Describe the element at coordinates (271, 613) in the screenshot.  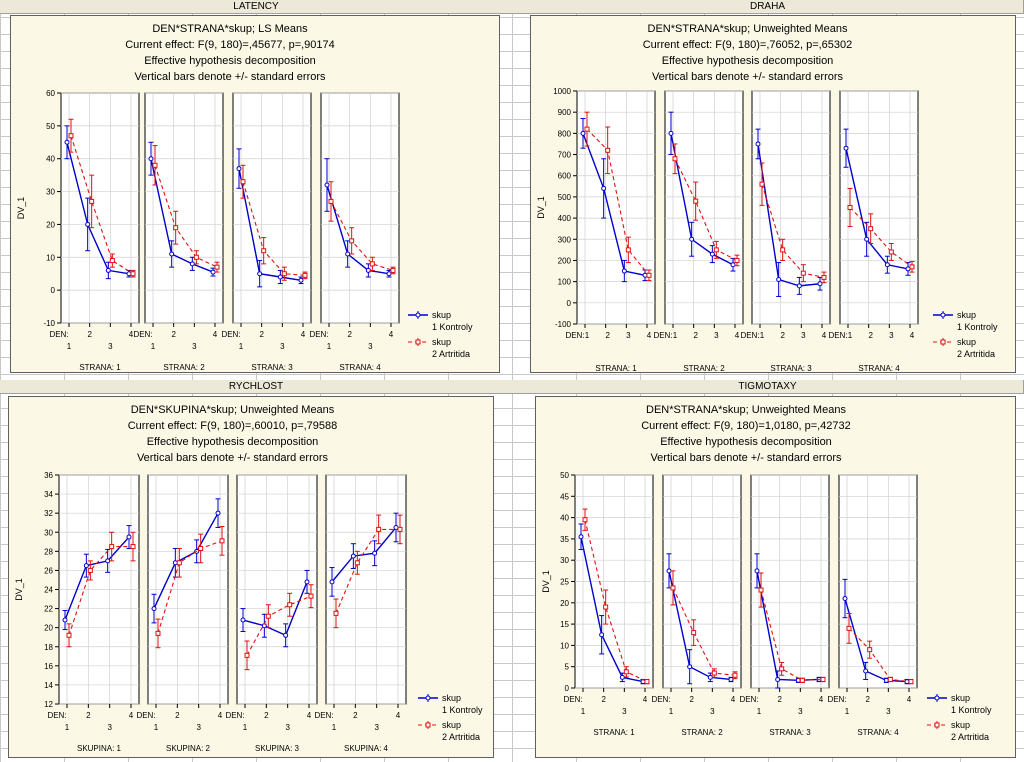
I see `subplot-panel-3: DEN: 2 4 1 3 SKUPINA: 3` at that location.